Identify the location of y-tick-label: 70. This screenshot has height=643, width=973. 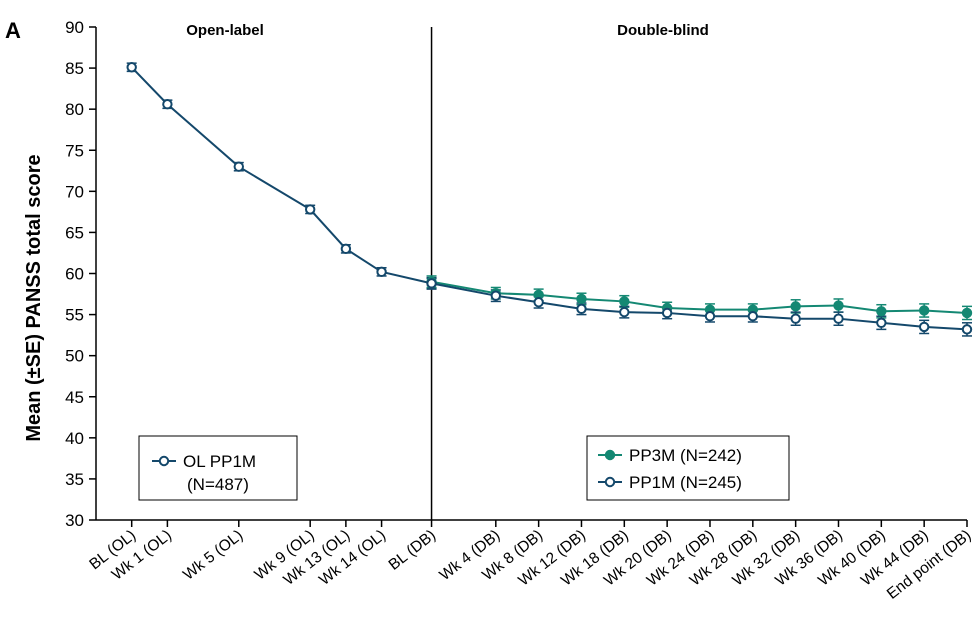
(74, 191).